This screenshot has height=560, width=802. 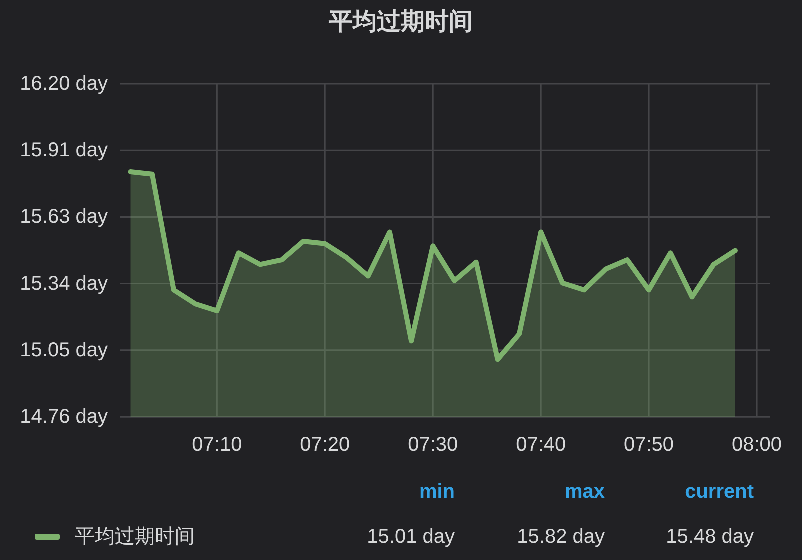 I want to click on chart-title: 平均过期时间, so click(x=400, y=22).